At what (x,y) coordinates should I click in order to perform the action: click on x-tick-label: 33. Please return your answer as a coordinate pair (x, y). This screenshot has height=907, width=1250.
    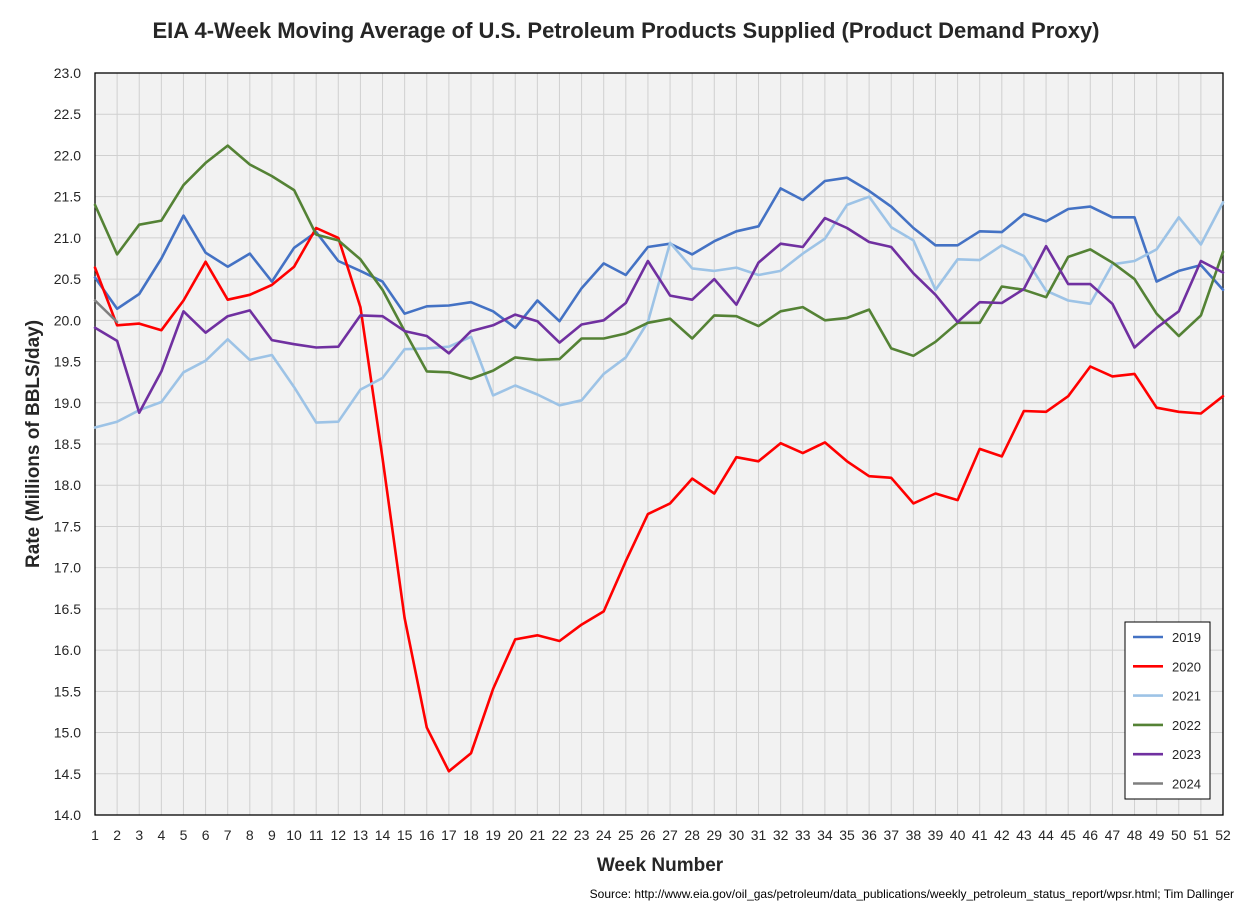
    Looking at the image, I should click on (803, 835).